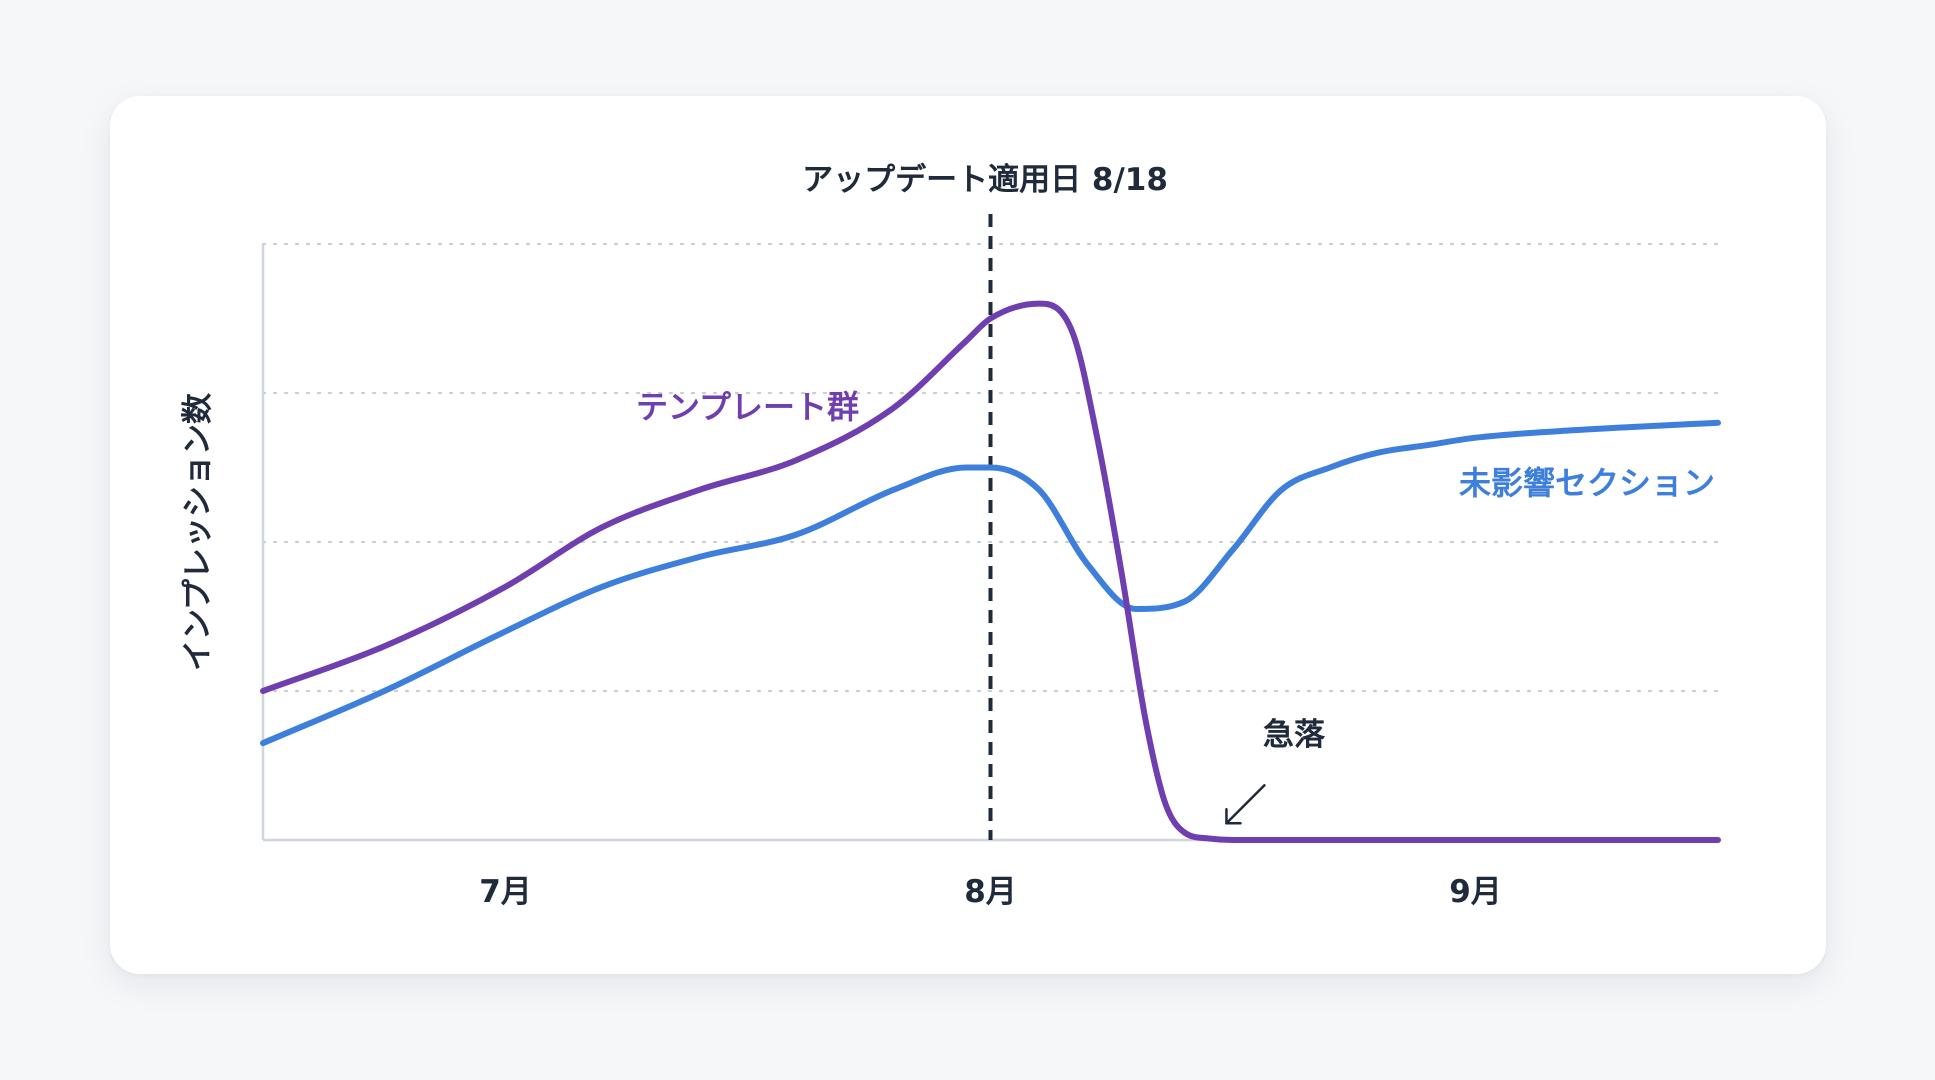 Image resolution: width=1935 pixels, height=1080 pixels. What do you see at coordinates (198, 532) in the screenshot?
I see `y-axis-label: インプレッション数` at bounding box center [198, 532].